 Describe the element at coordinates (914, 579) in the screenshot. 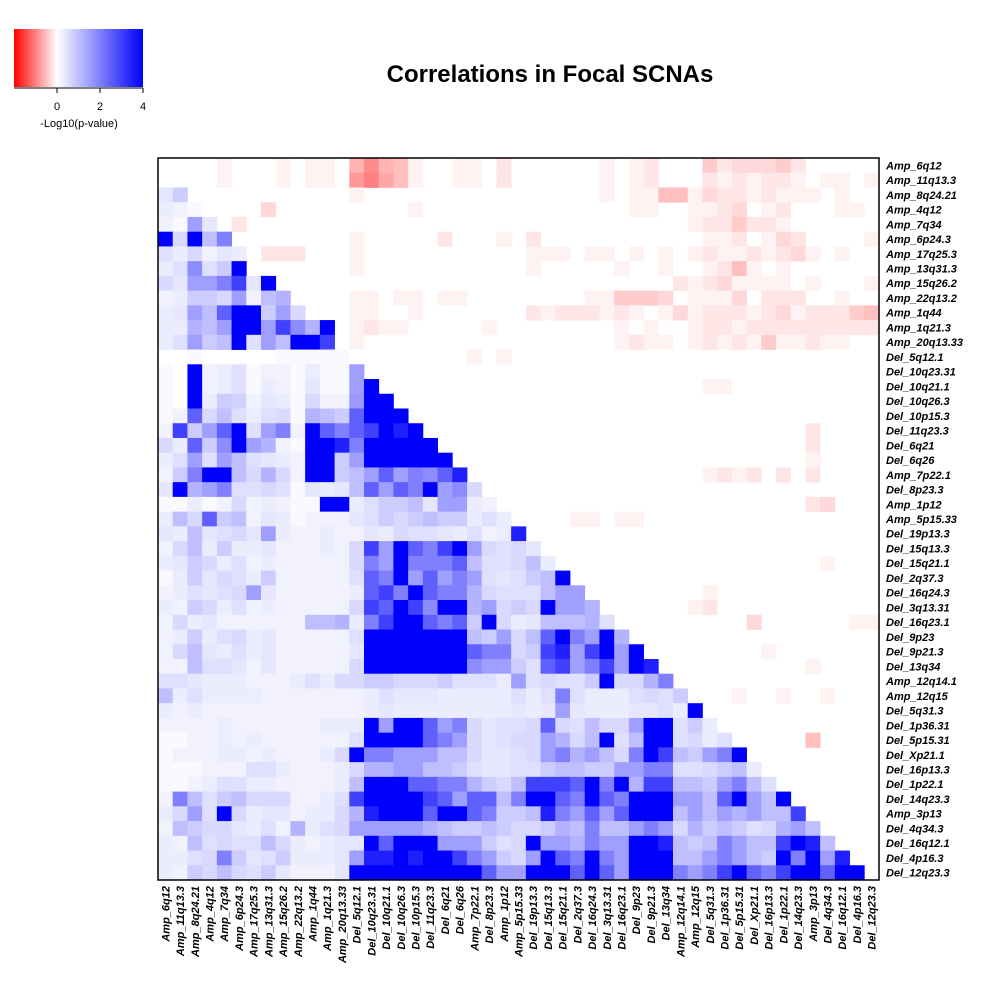

I see `row-label: Del_2q37.3` at that location.